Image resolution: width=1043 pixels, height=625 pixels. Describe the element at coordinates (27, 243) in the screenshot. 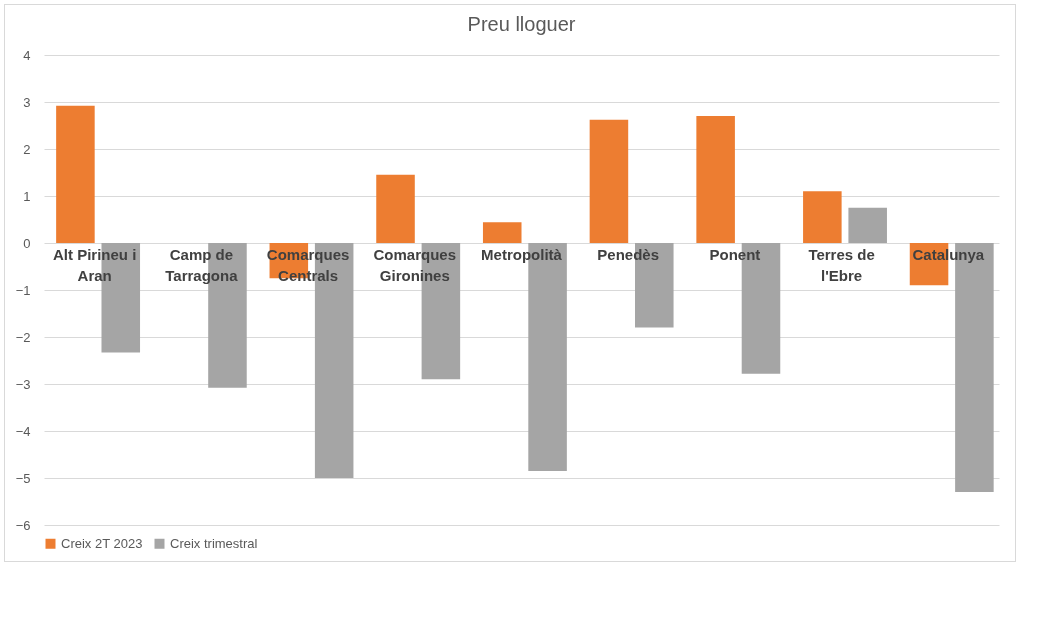

I see `y-tick-label: 0` at that location.